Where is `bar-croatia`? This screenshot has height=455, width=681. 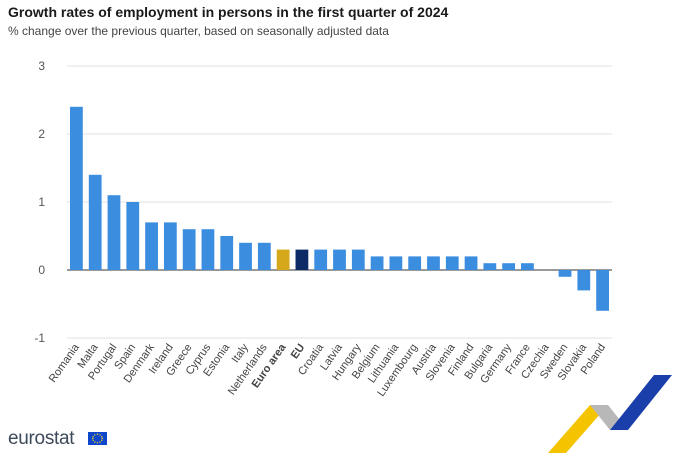
bar-croatia is located at coordinates (321, 259).